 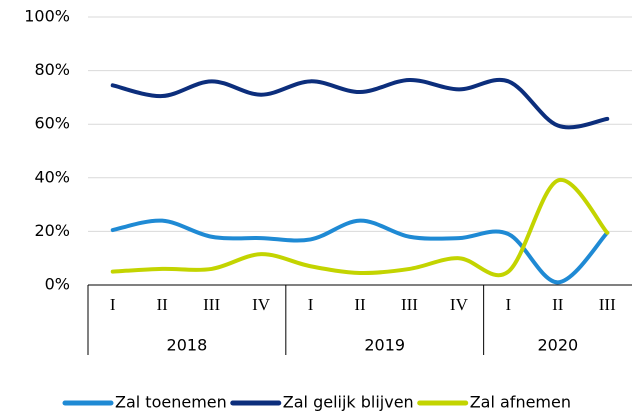 What do you see at coordinates (348, 402) in the screenshot?
I see `legend-label: Zal gelijk blijven` at bounding box center [348, 402].